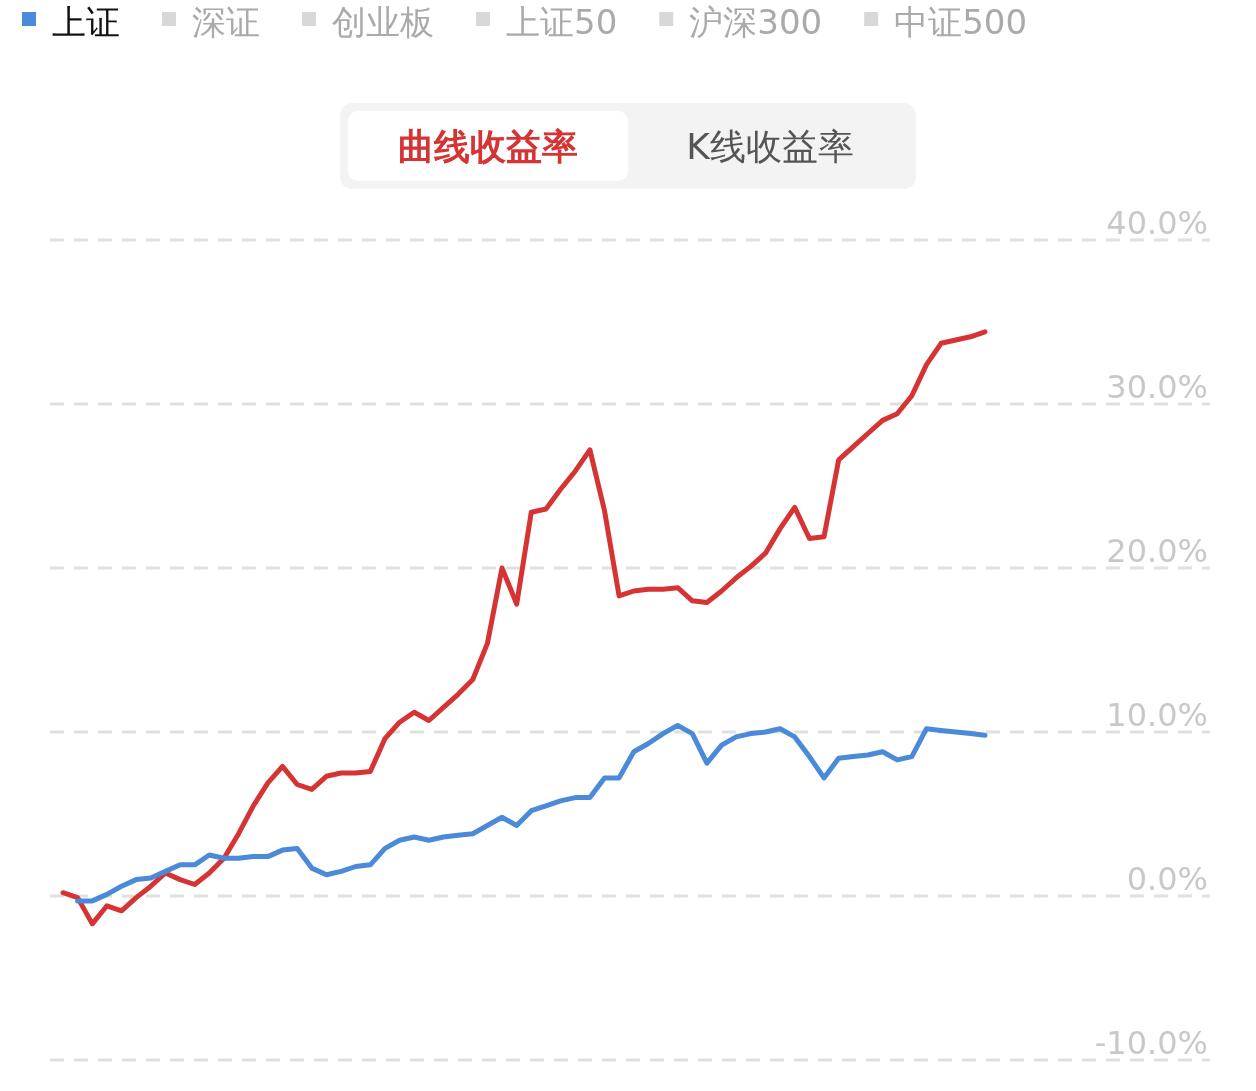  Describe the element at coordinates (628, 146) in the screenshot. I see `tabs: 曲线收益率 K线收益率` at that location.